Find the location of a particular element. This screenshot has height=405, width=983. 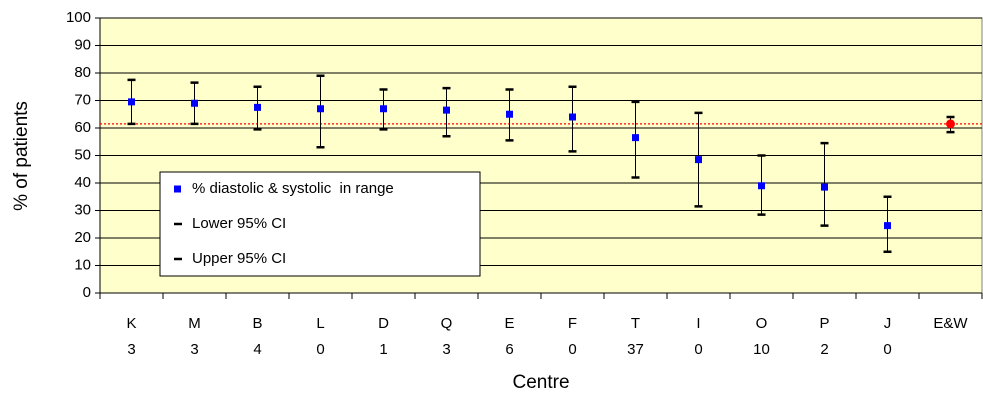

x-tick-label: T is located at coordinates (635, 323).